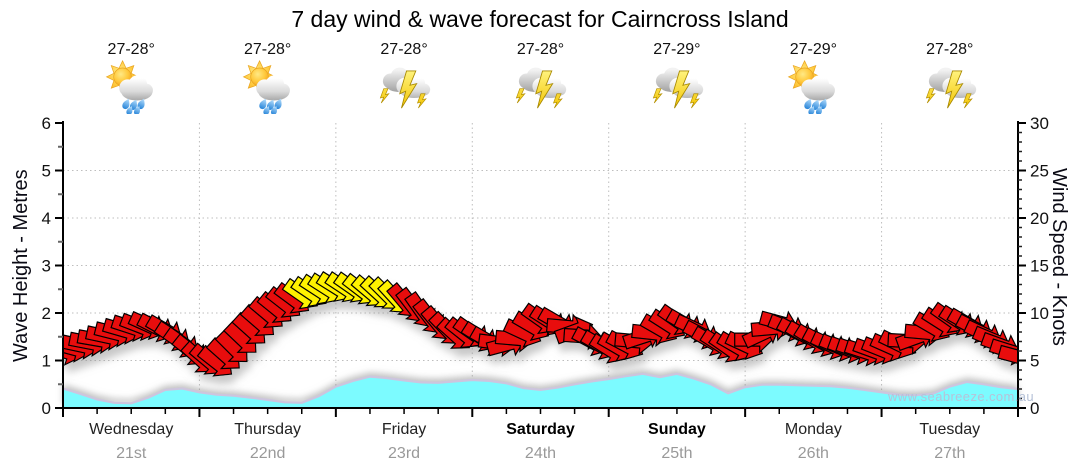  I want to click on watermark: www.seabreeze.com.au, so click(961, 396).